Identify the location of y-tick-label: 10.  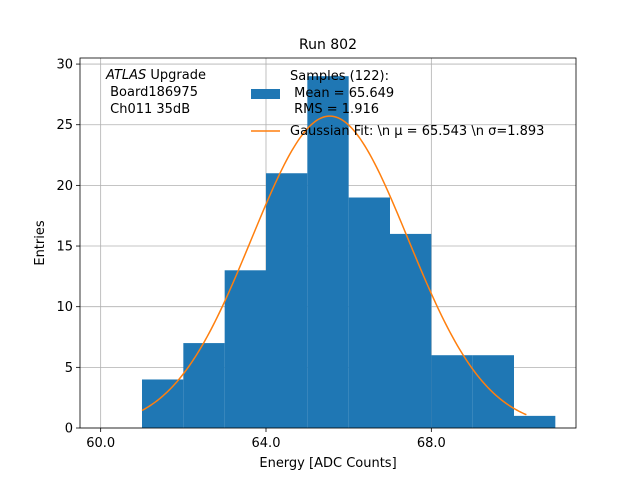
(64, 307).